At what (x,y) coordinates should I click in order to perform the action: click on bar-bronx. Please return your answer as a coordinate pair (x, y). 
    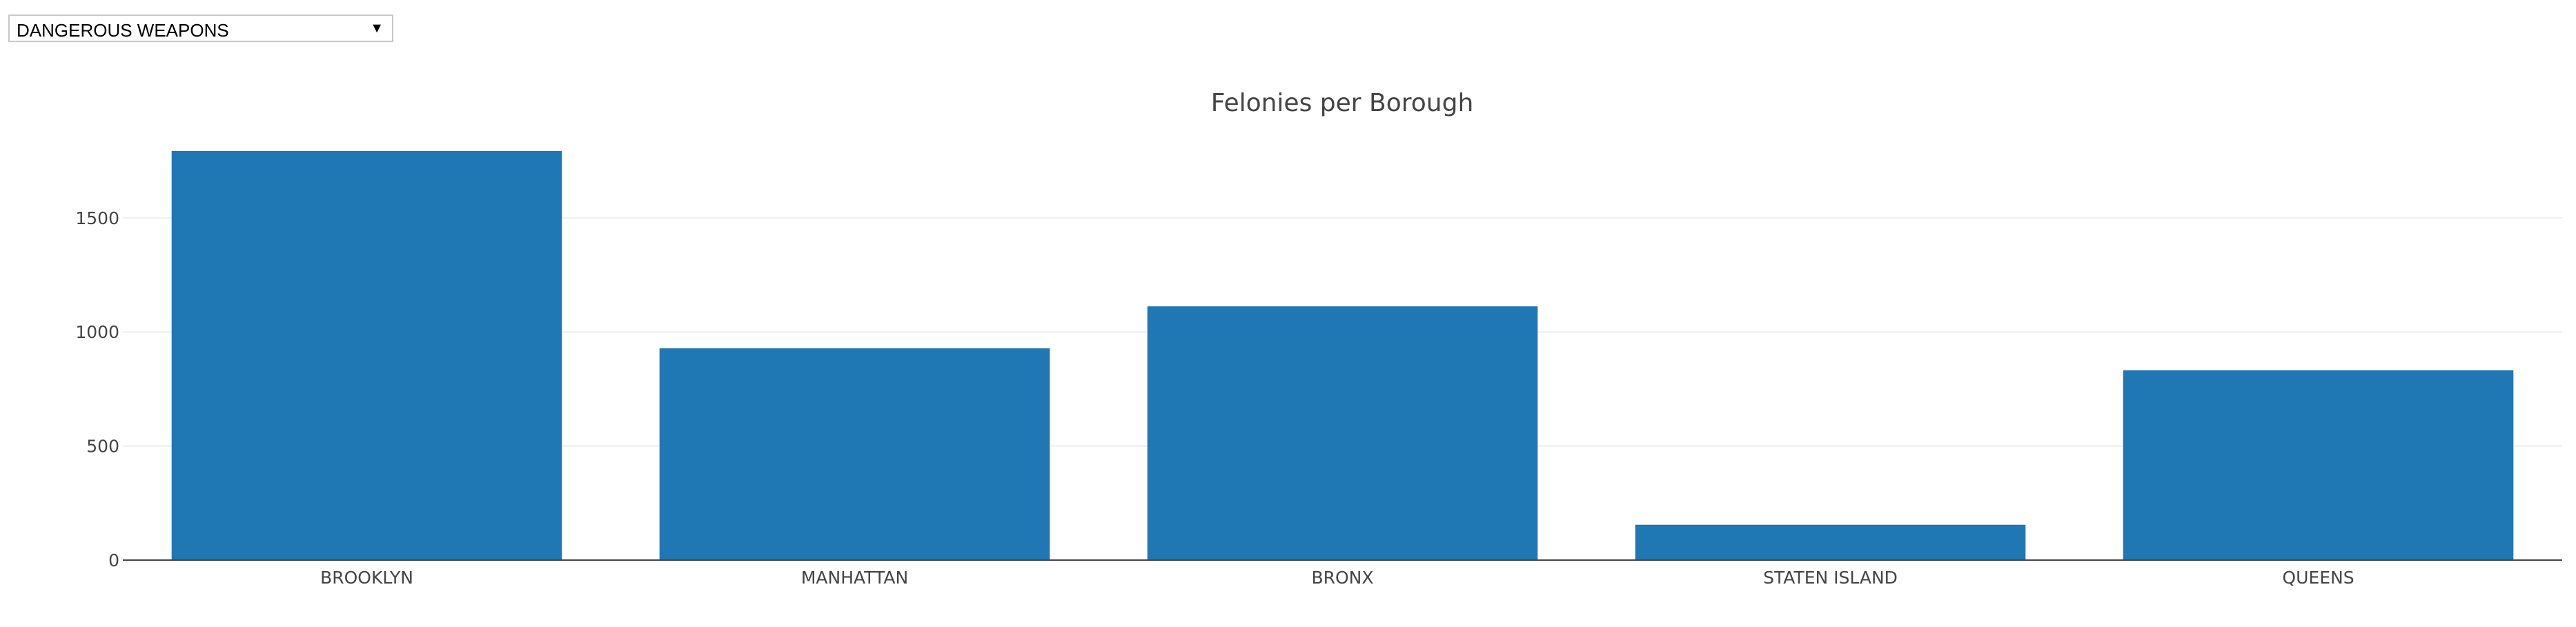
    Looking at the image, I should click on (1342, 433).